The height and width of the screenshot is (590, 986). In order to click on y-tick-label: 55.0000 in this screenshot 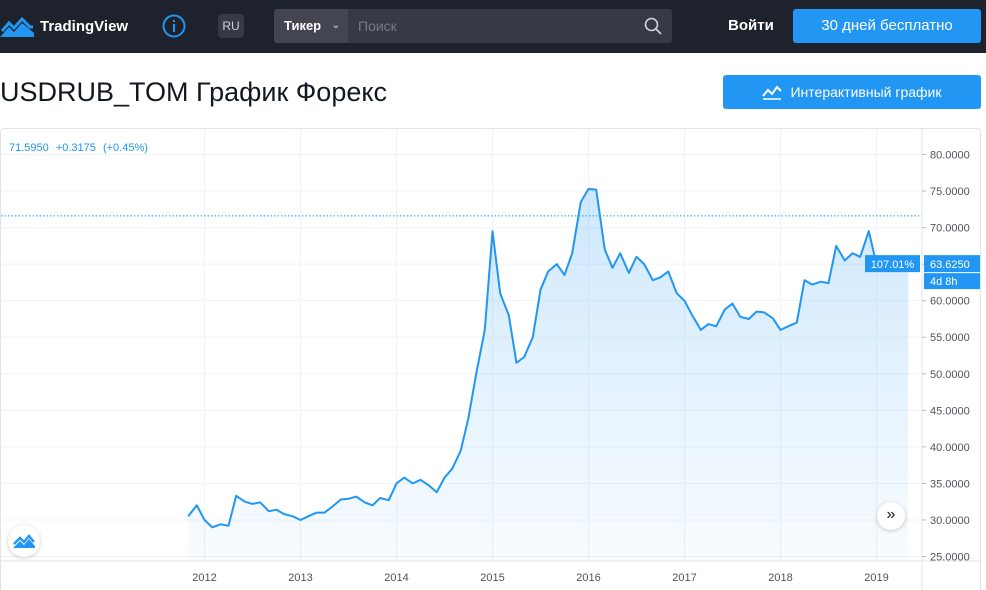, I will do `click(950, 338)`.